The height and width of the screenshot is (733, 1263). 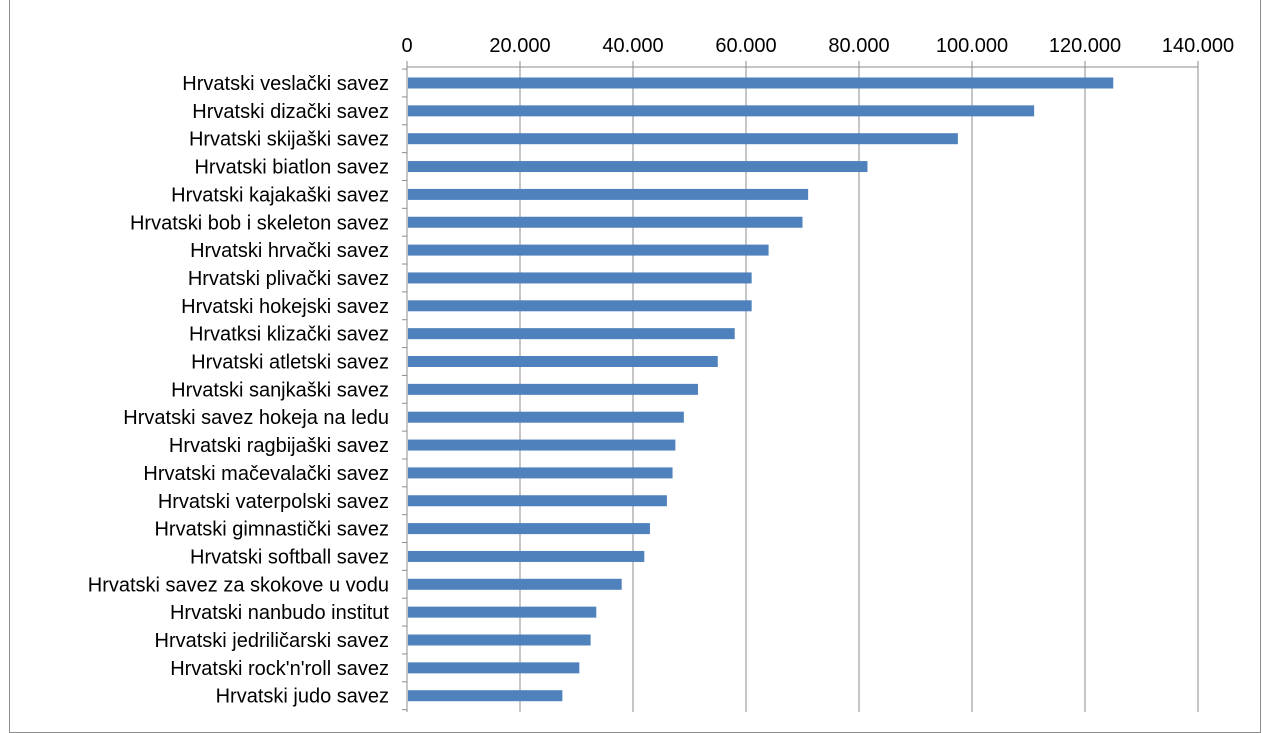 What do you see at coordinates (290, 363) in the screenshot?
I see `category-label: Hrvatski atletski savez` at bounding box center [290, 363].